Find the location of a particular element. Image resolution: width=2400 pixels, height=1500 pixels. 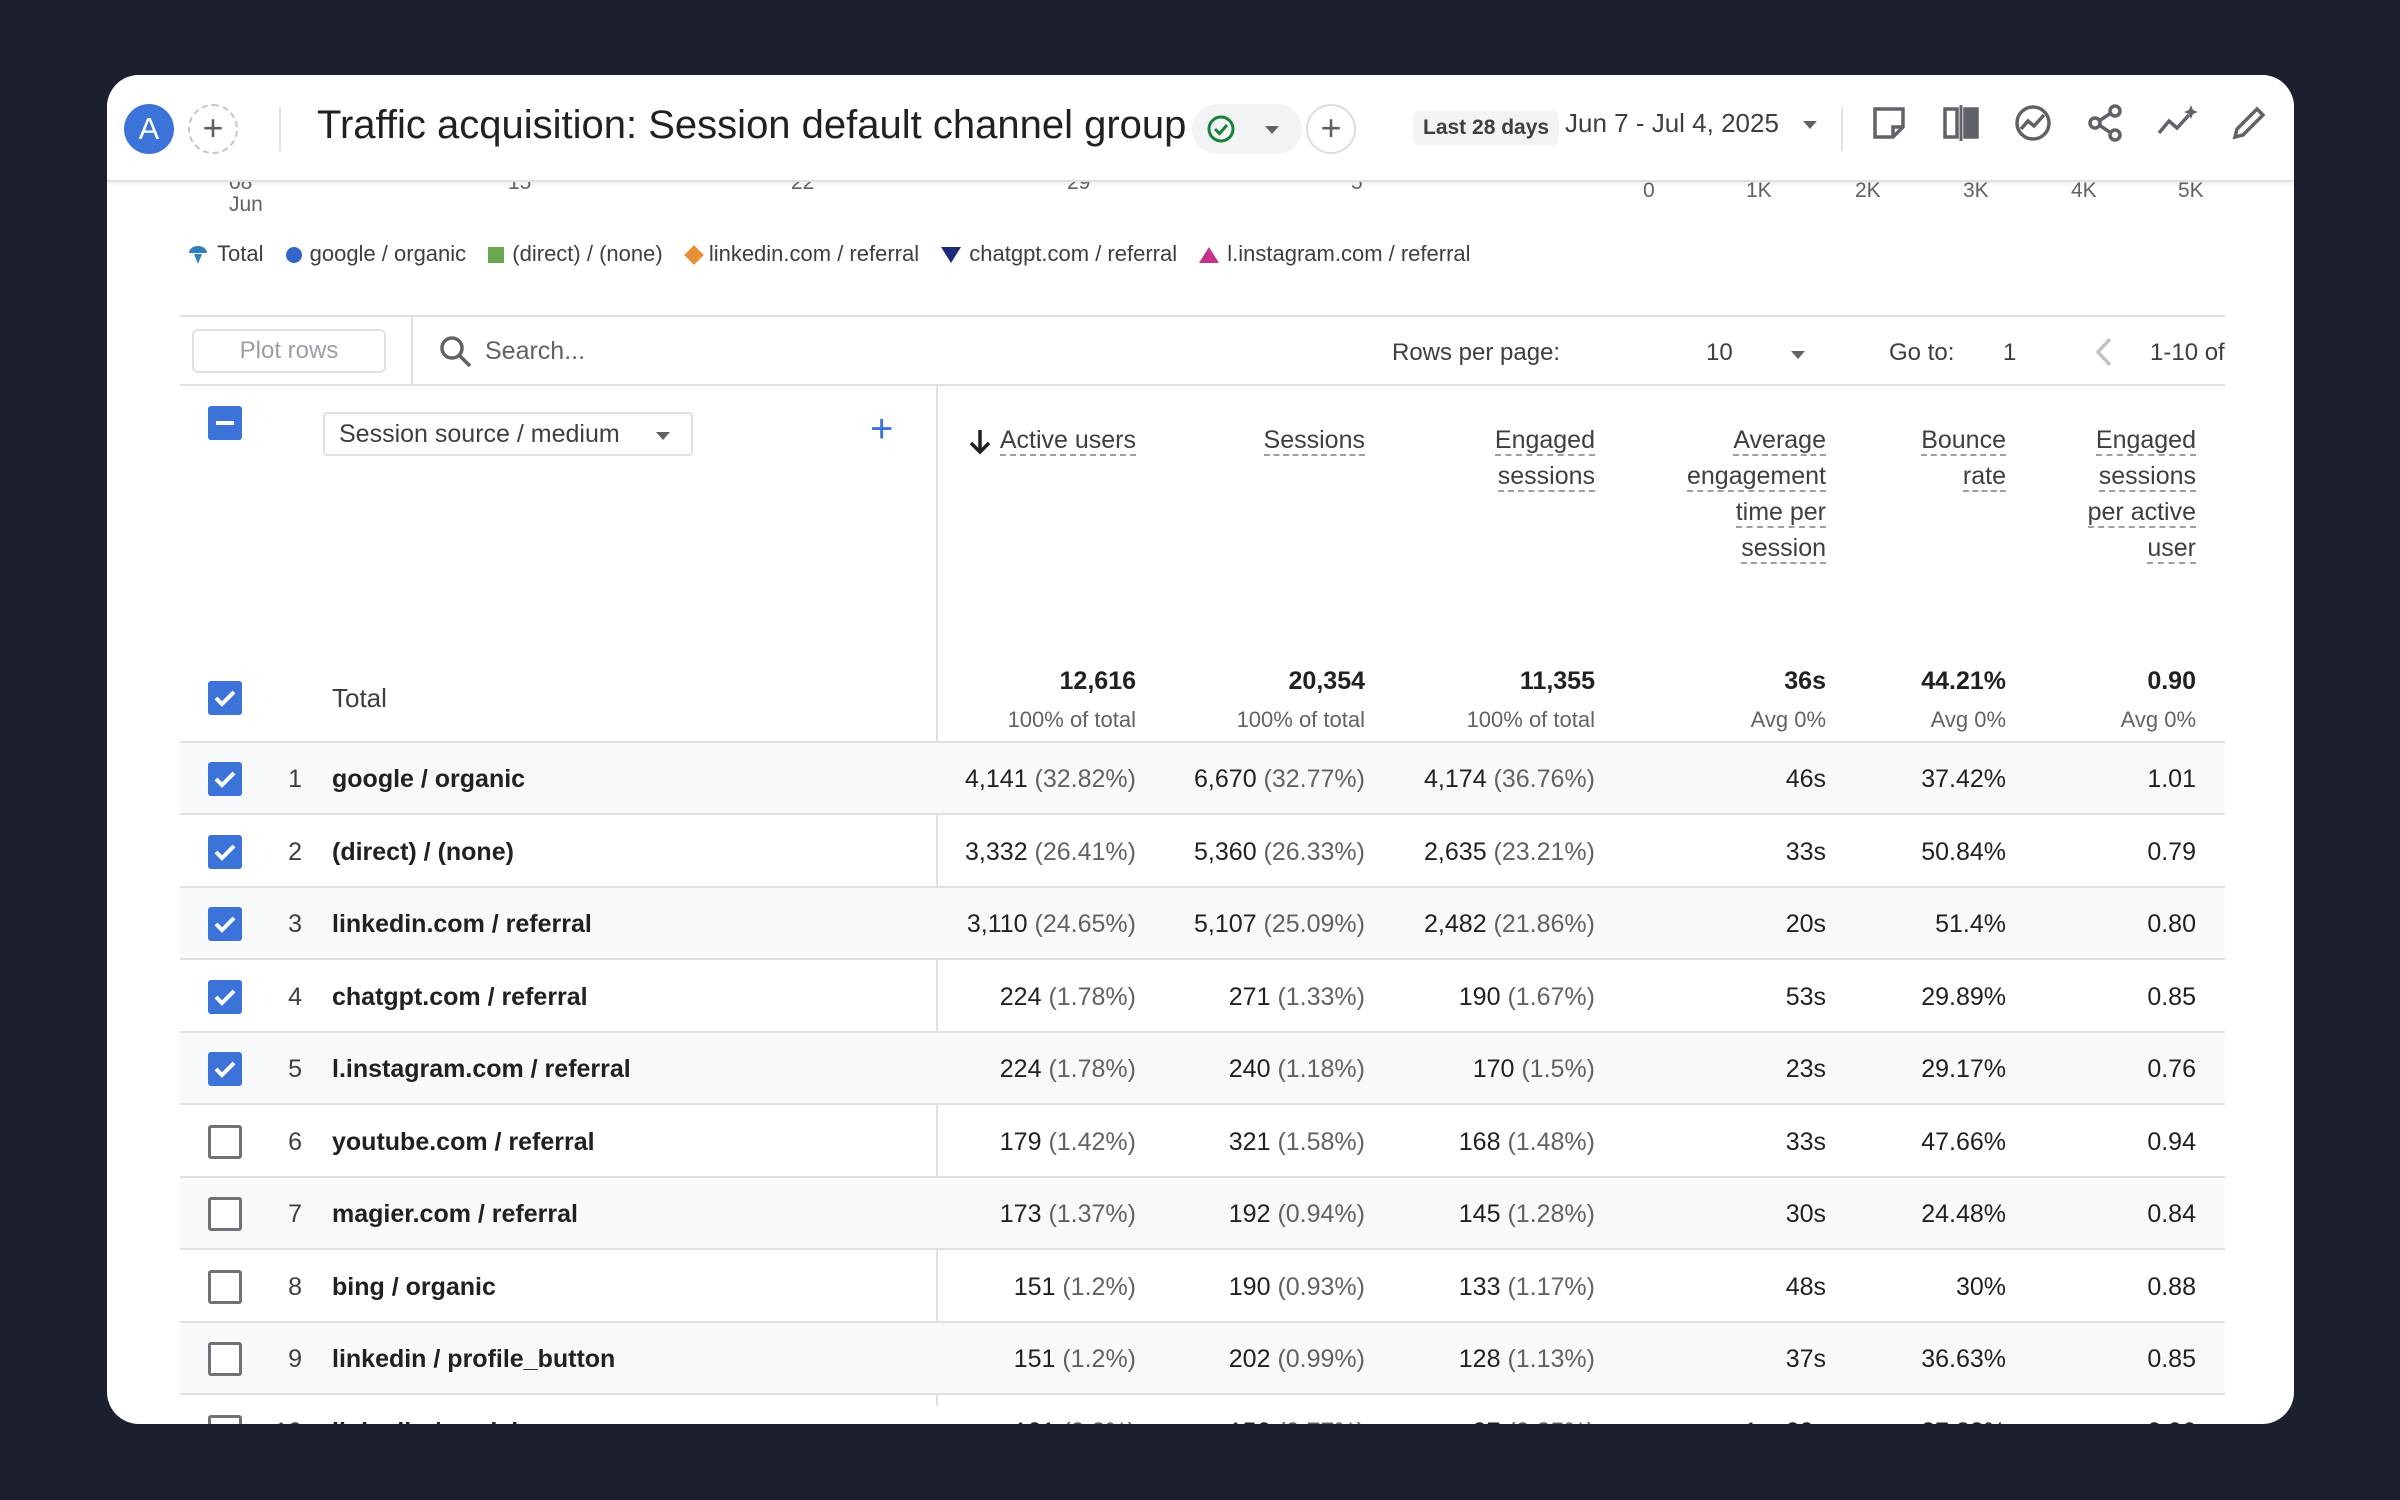

row-dimension-value: chatgpt.com / referral is located at coordinates (460, 996).